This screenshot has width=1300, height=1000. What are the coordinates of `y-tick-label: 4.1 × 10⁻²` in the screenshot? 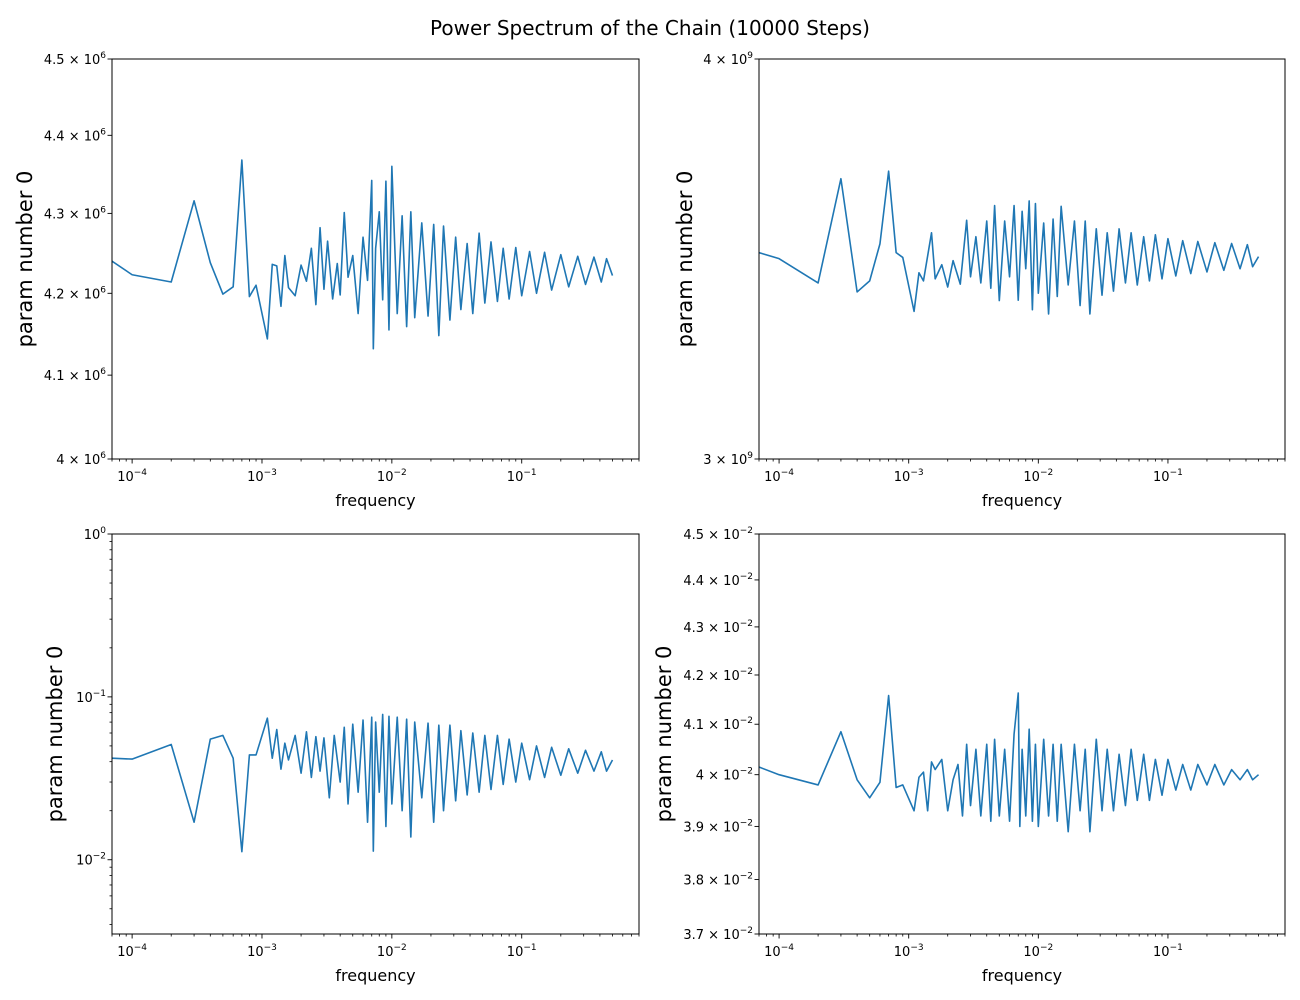 It's located at (718, 724).